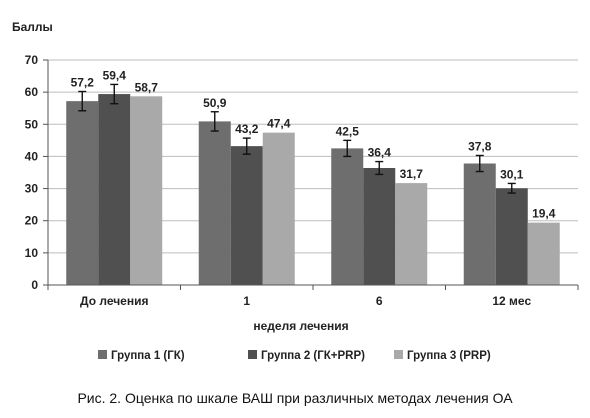 The image size is (590, 418). What do you see at coordinates (32, 253) in the screenshot?
I see `y-tick-label: 10` at bounding box center [32, 253].